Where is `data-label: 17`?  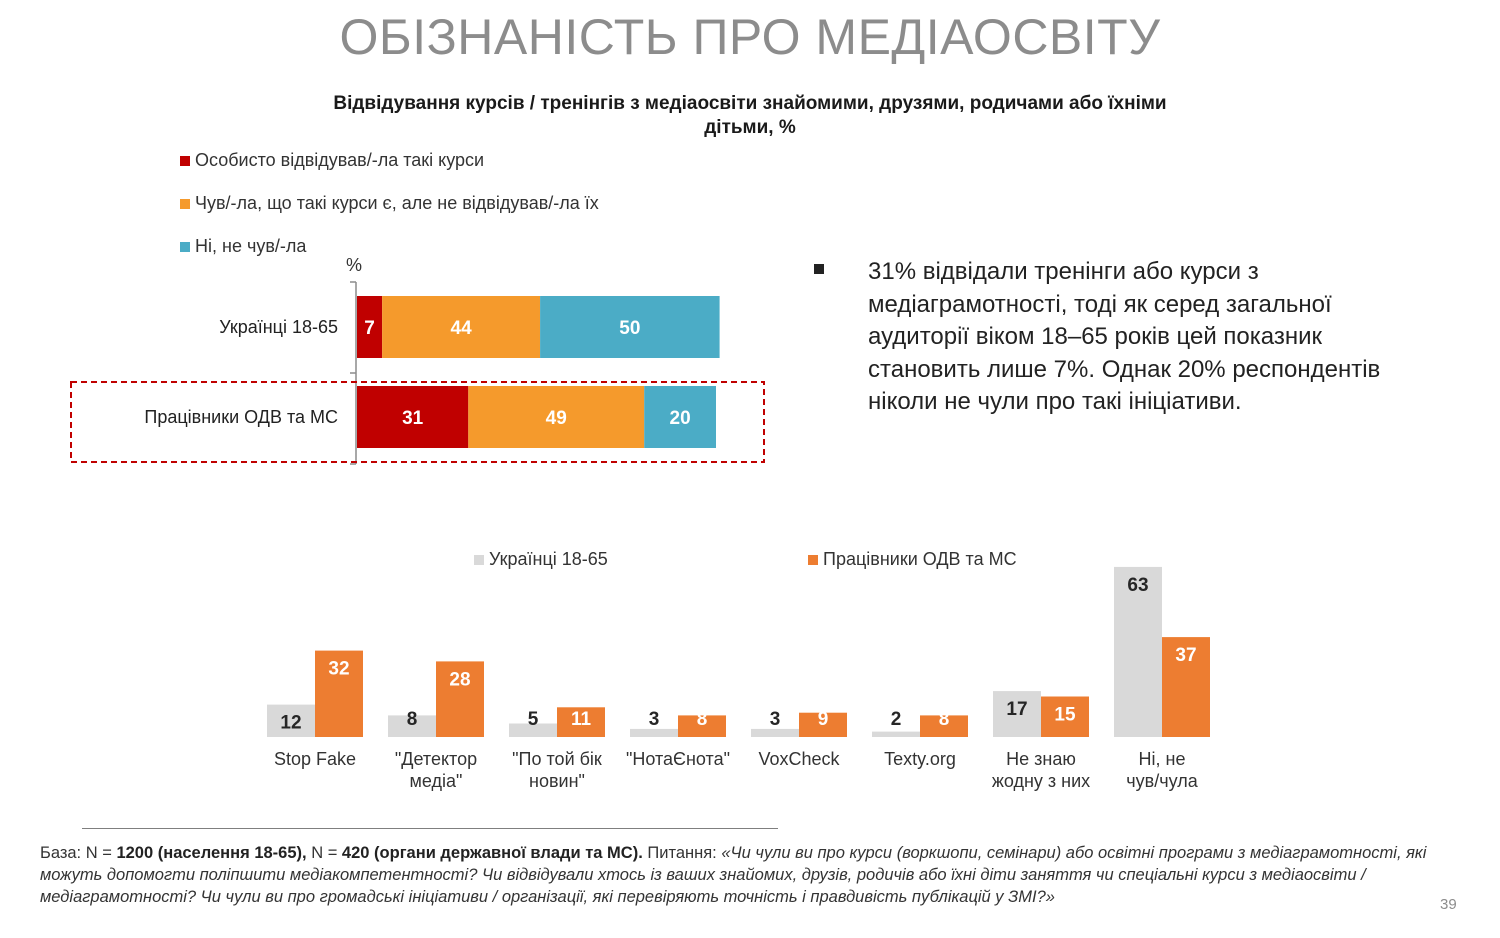 data-label: 17 is located at coordinates (1016, 709).